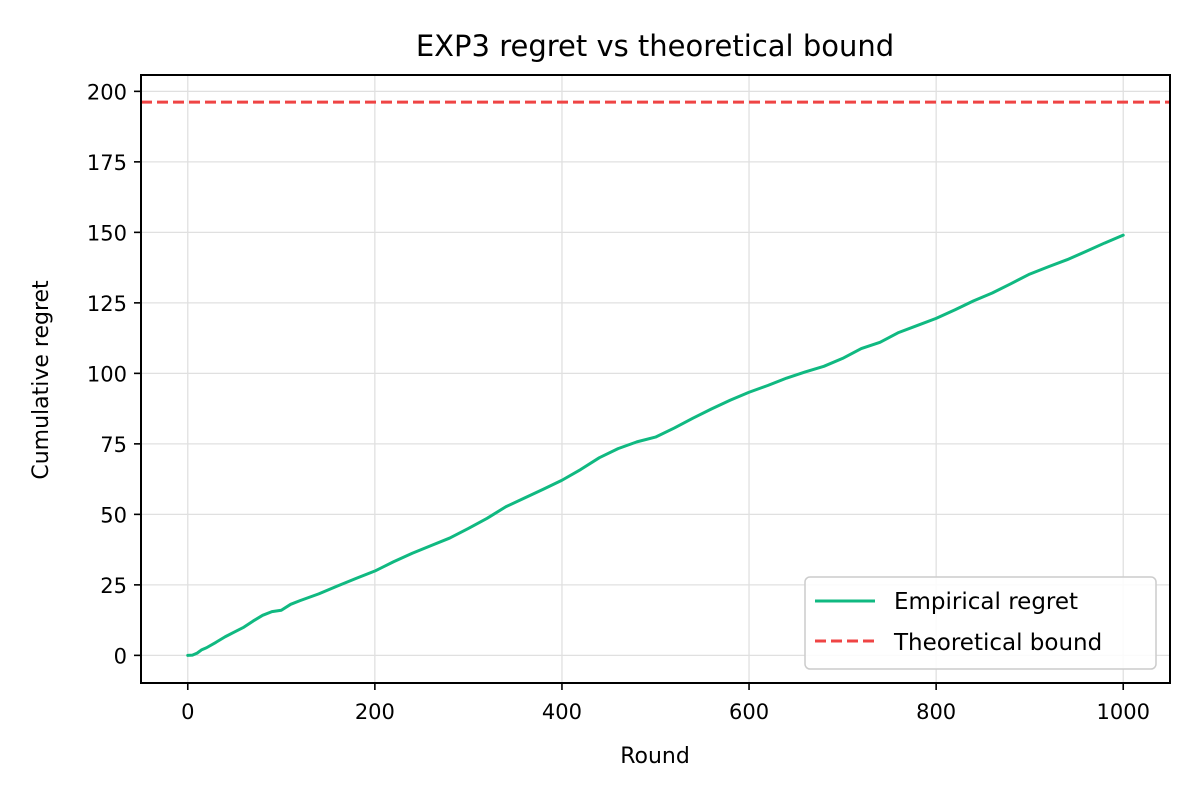 This screenshot has height=800, width=1200. Describe the element at coordinates (997, 643) in the screenshot. I see `legend-label-theoretical-bound: Theoretical bound` at that location.